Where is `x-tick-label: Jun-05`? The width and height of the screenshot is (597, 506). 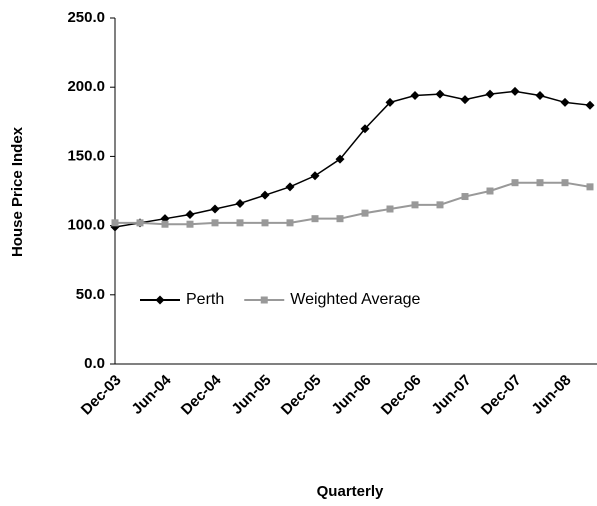
x-tick-label: Jun-05 is located at coordinates (251, 395).